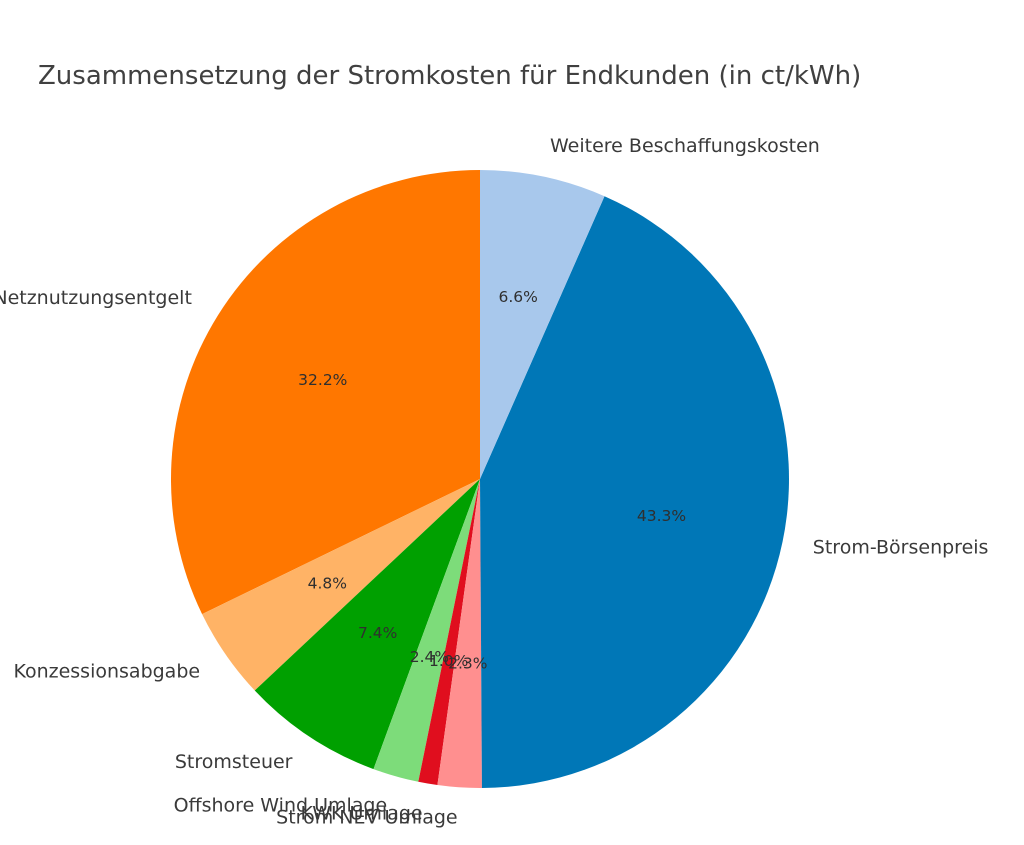  I want to click on pie-slice-offshore-wind-umlage, so click(426, 630).